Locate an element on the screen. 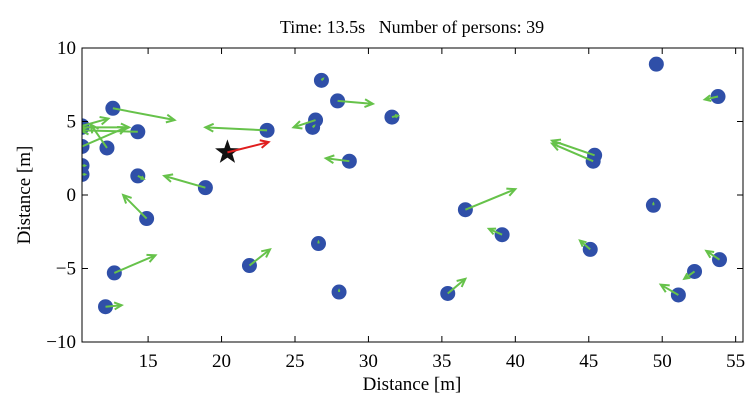 The width and height of the screenshot is (747, 395). x-tick-label: 25 is located at coordinates (294, 361).